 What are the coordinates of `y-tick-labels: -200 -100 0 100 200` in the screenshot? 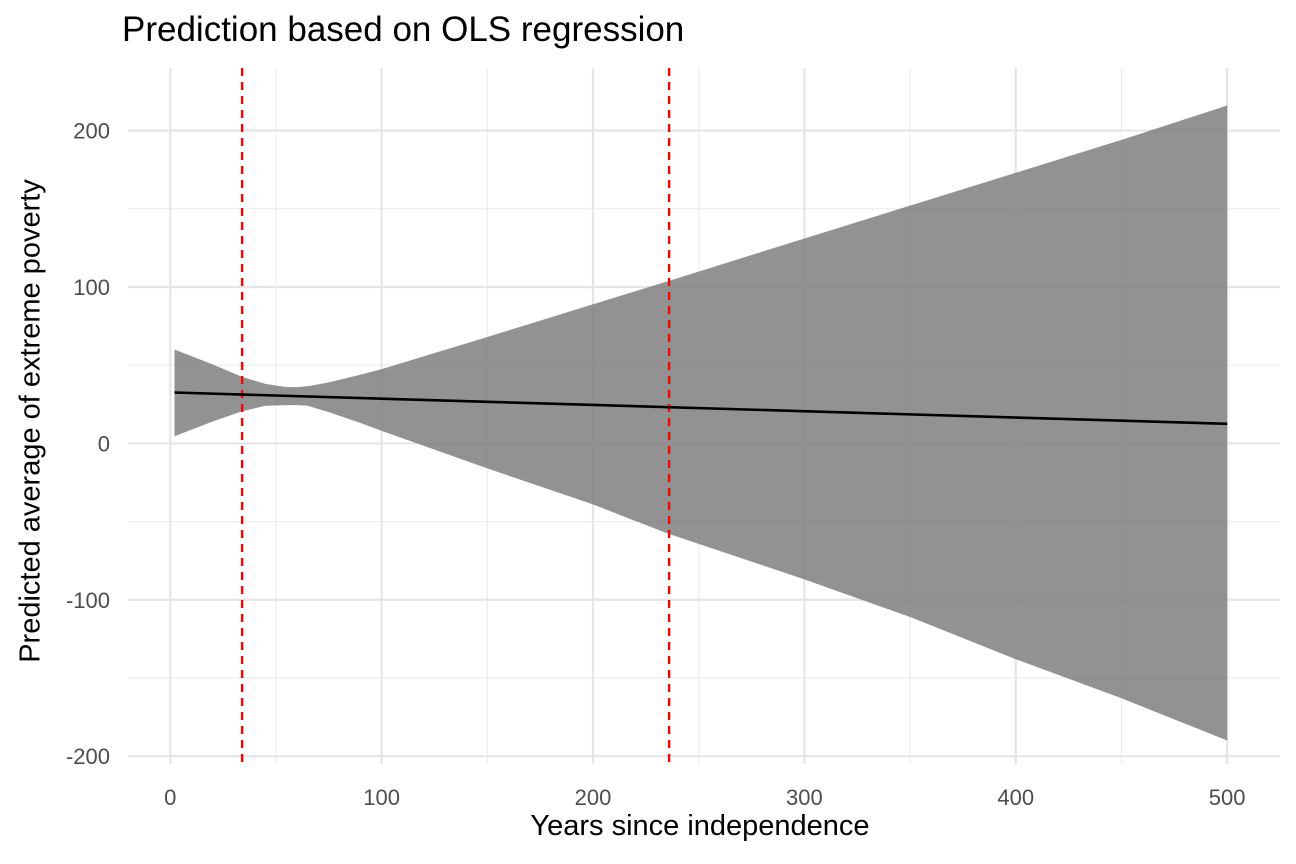 It's located at (88, 444).